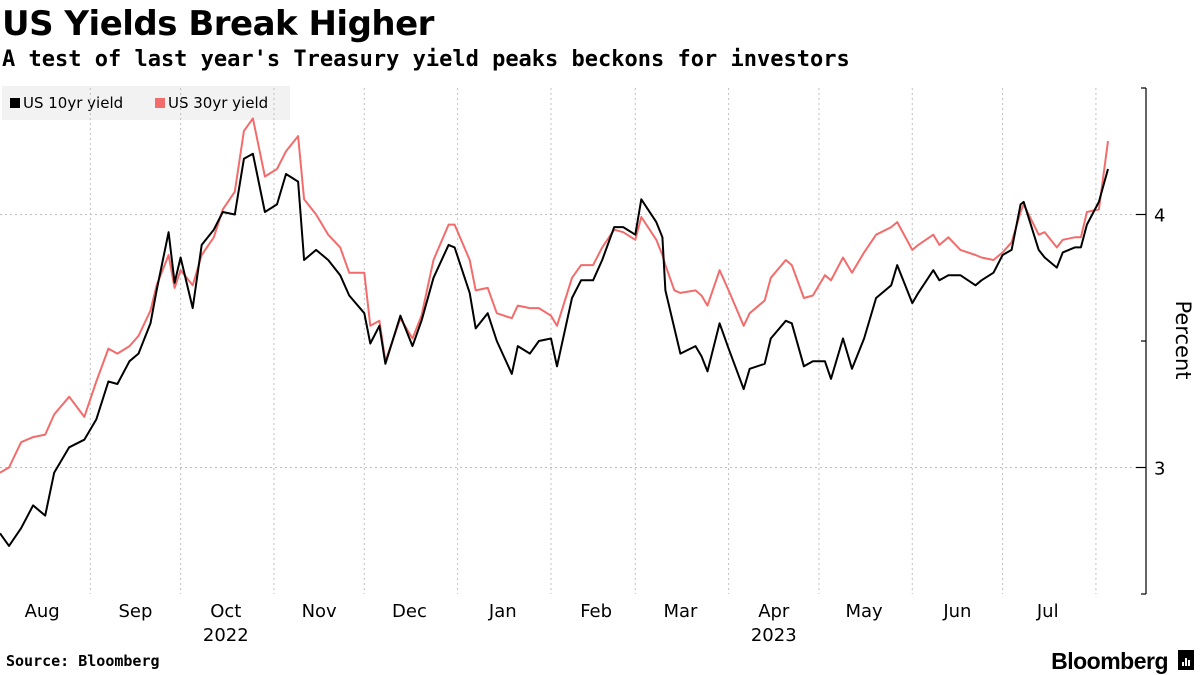 Image resolution: width=1200 pixels, height=675 pixels. What do you see at coordinates (596, 611) in the screenshot?
I see `x-tick-label: Feb` at bounding box center [596, 611].